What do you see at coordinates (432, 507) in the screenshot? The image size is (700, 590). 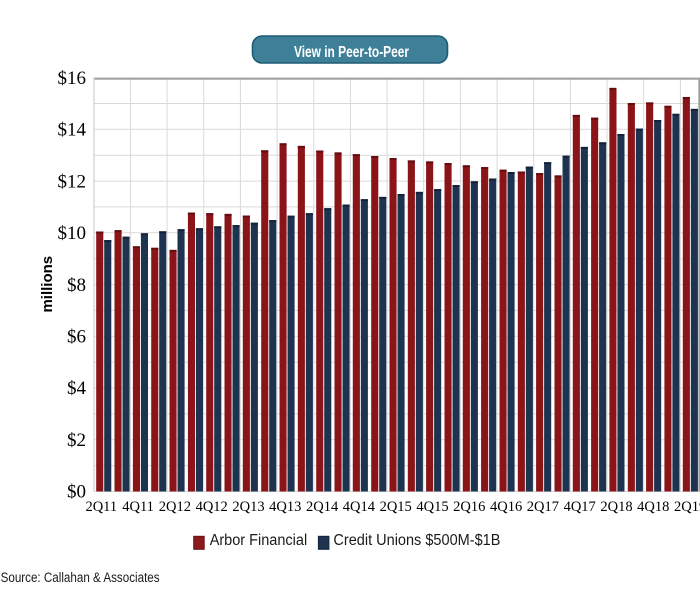 I see `svg-text: 4Q15` at bounding box center [432, 507].